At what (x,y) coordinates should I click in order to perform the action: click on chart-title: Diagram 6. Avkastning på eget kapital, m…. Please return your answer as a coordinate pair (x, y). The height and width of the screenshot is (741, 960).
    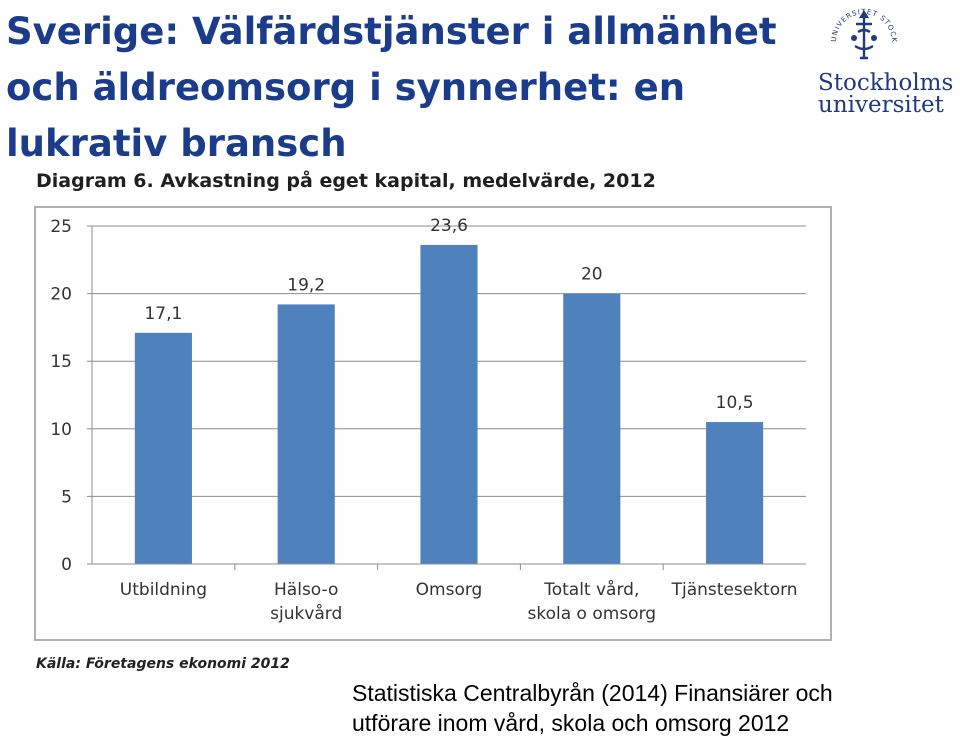
    Looking at the image, I should click on (346, 181).